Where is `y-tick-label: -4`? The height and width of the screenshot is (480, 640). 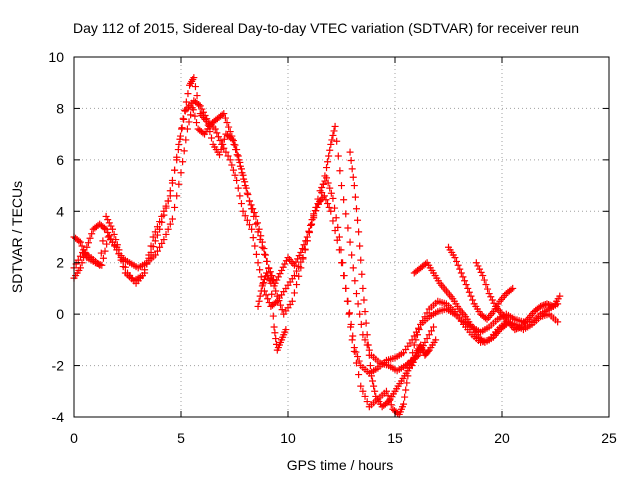 y-tick-label: -4 is located at coordinates (58, 417).